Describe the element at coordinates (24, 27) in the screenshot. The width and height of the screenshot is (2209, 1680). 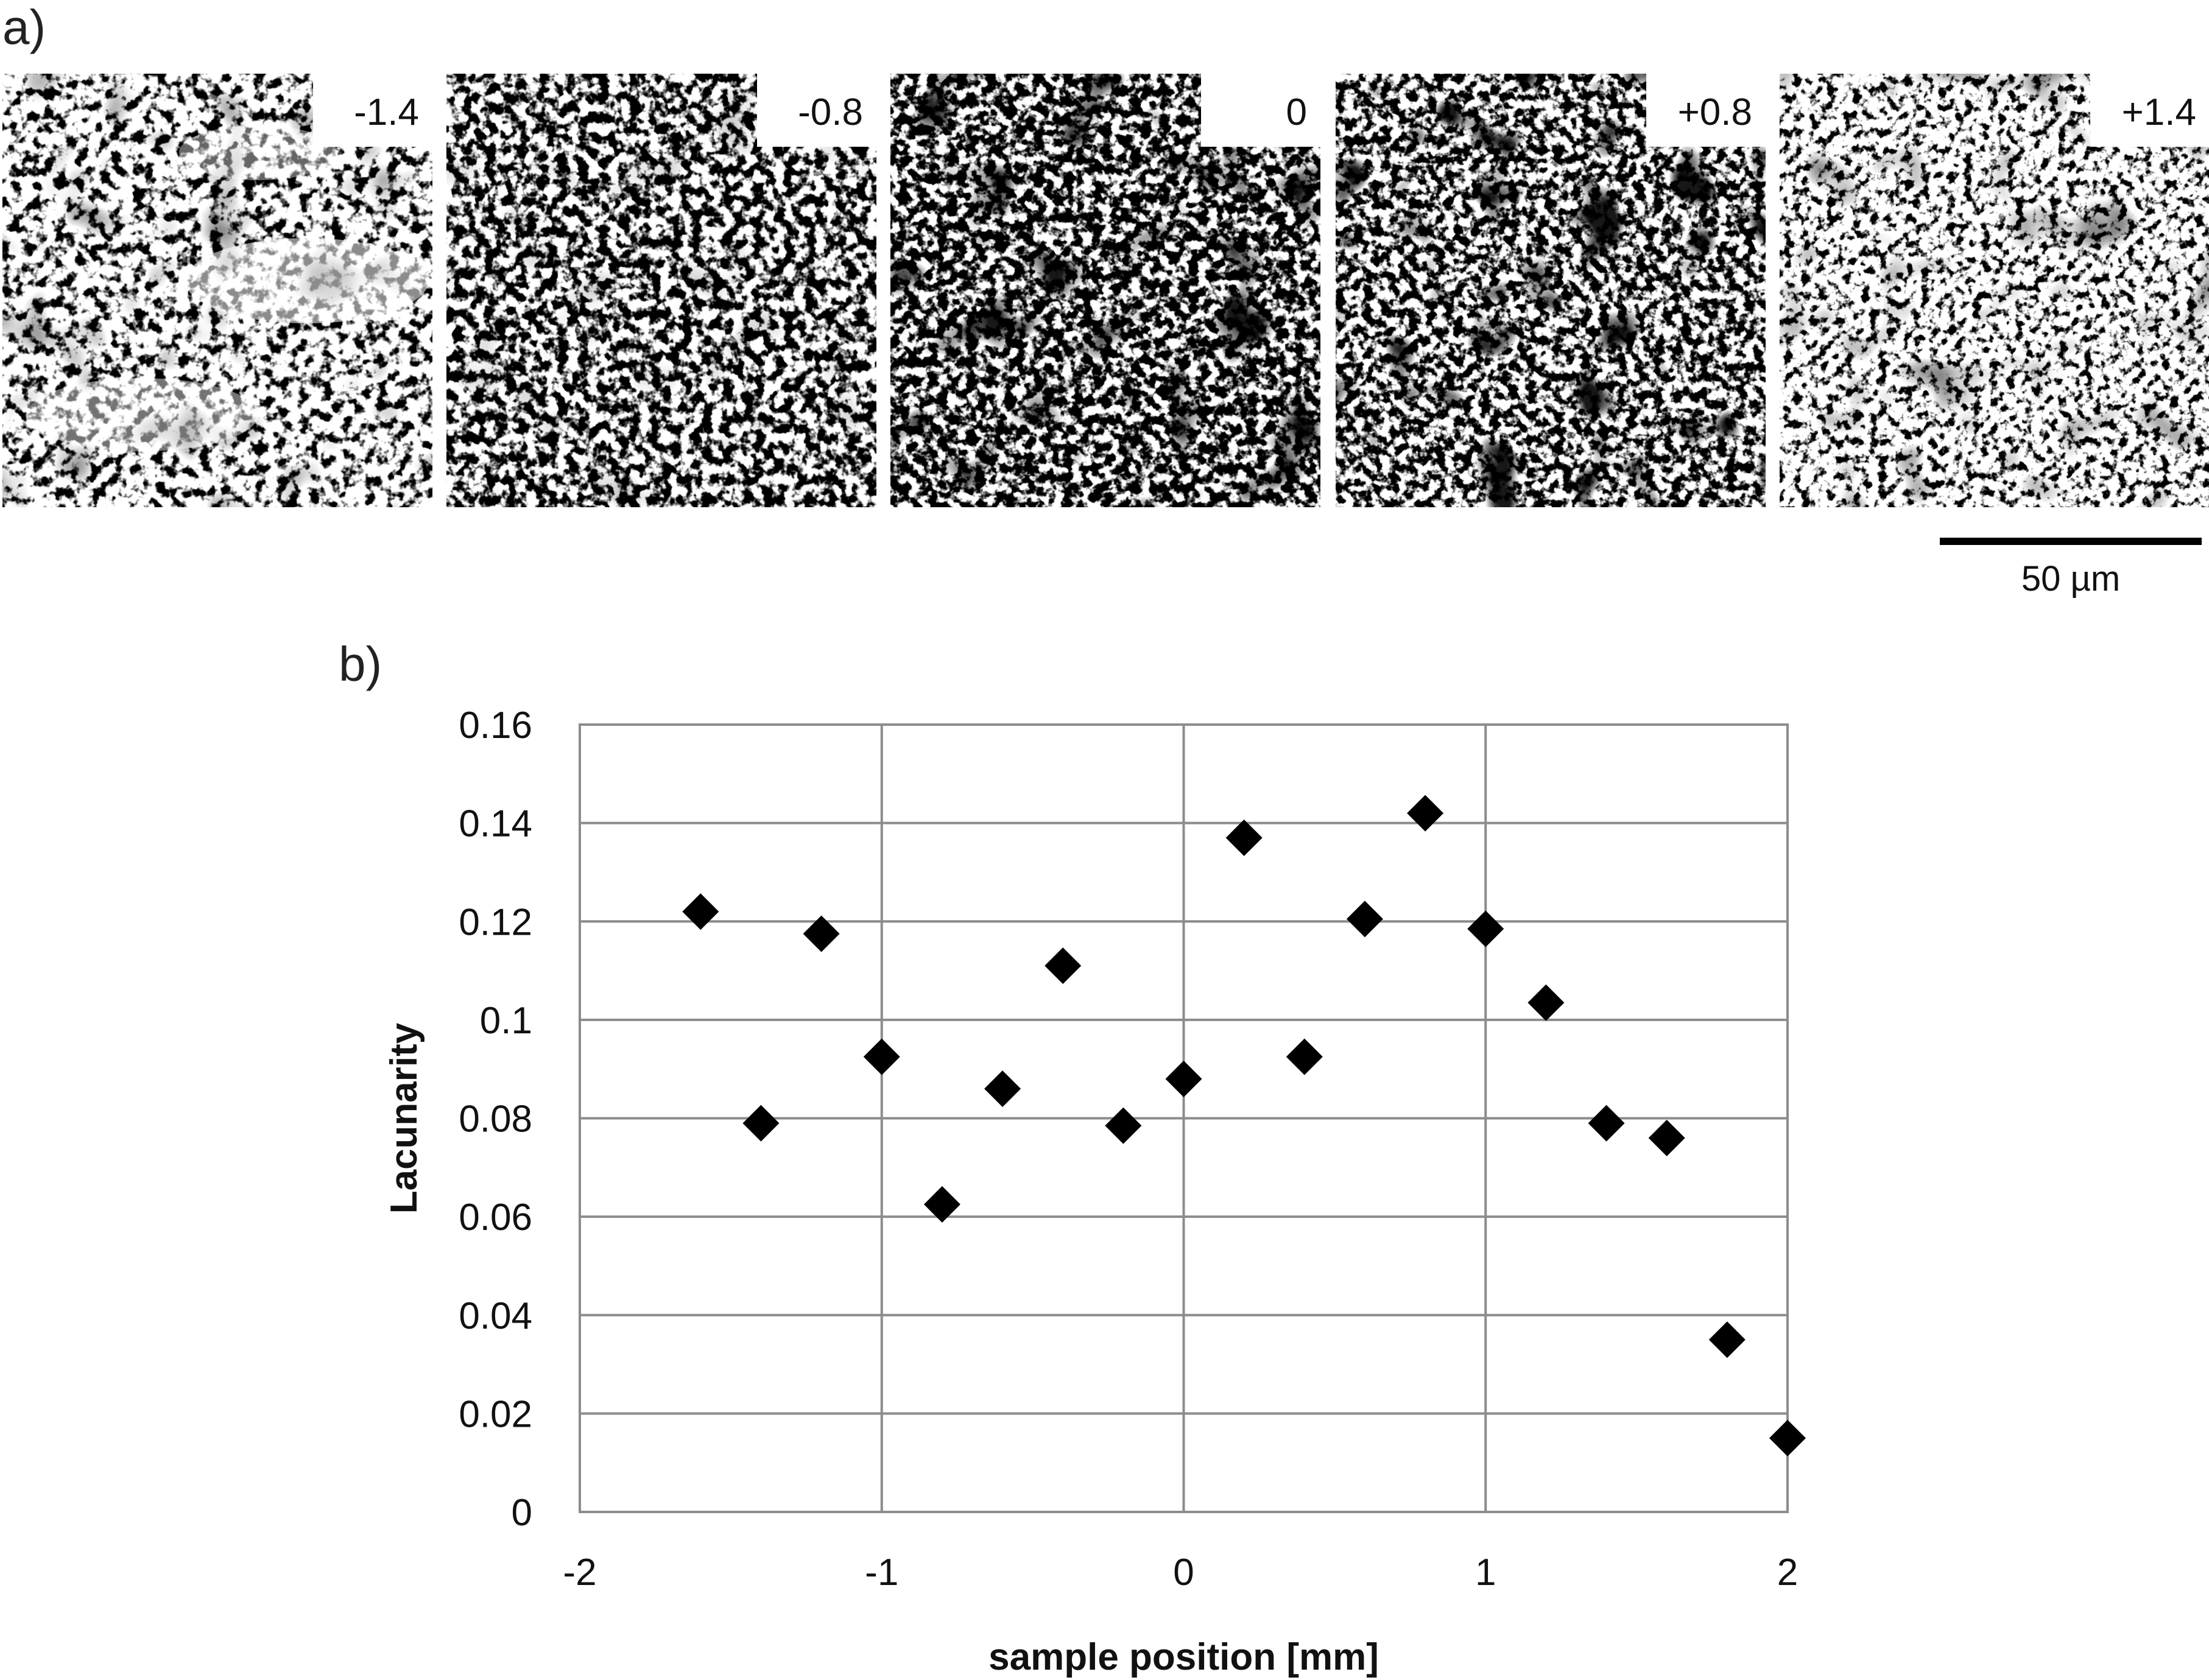
I see `panel-a-label: a)` at that location.